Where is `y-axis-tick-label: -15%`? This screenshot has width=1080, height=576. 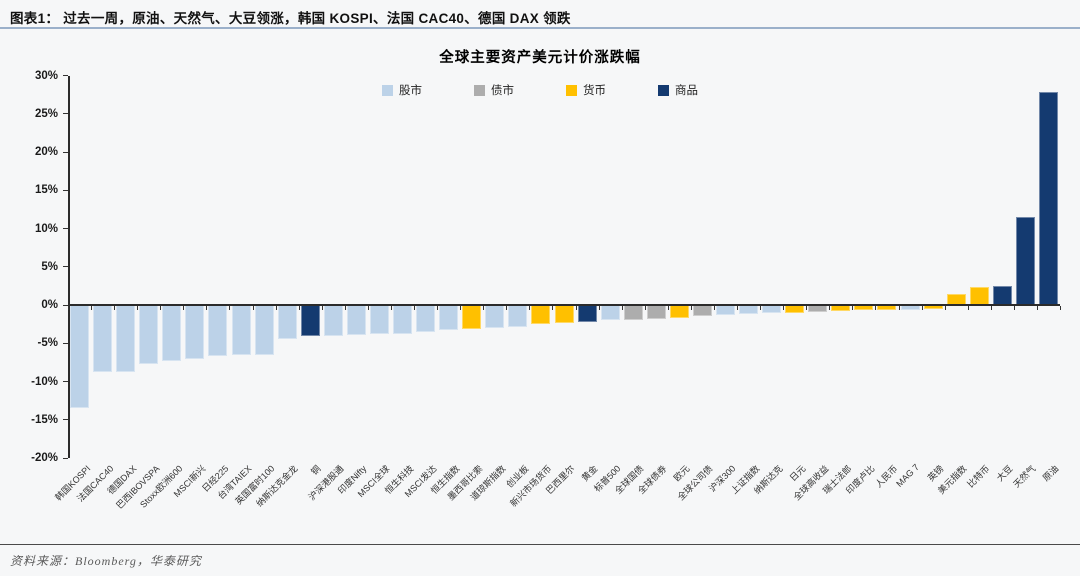
y-axis-tick-label: -15% is located at coordinates (44, 419).